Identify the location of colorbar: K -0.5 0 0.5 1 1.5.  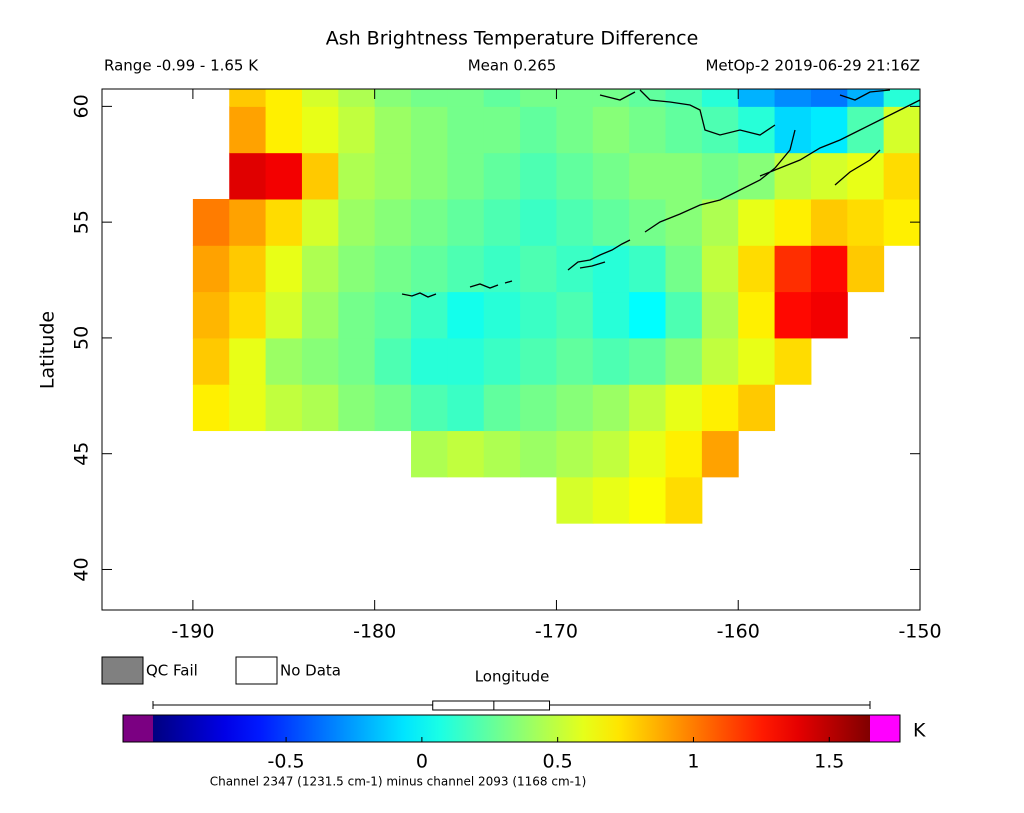
(524, 736).